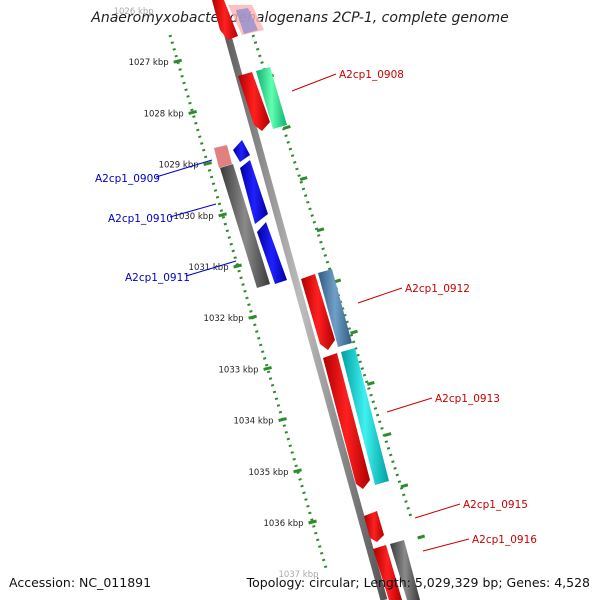 The width and height of the screenshot is (600, 600). What do you see at coordinates (387, 572) in the screenshot?
I see `gene-a2cp1-0916-red` at bounding box center [387, 572].